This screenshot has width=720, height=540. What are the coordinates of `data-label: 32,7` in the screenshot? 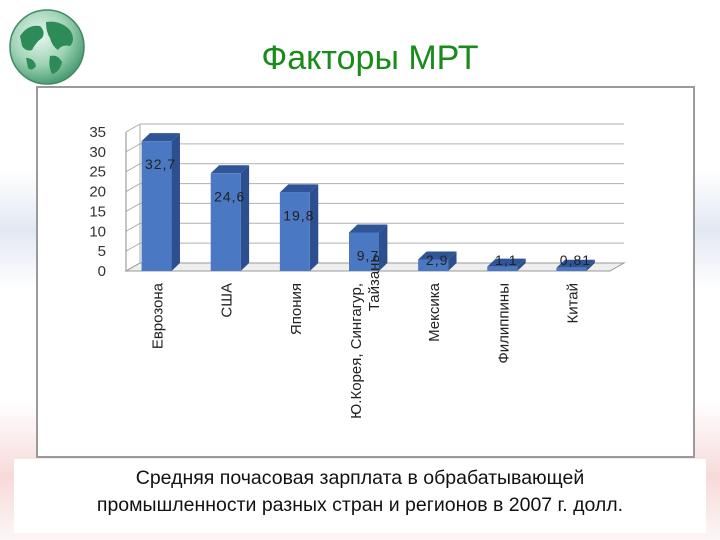 It's located at (160, 164).